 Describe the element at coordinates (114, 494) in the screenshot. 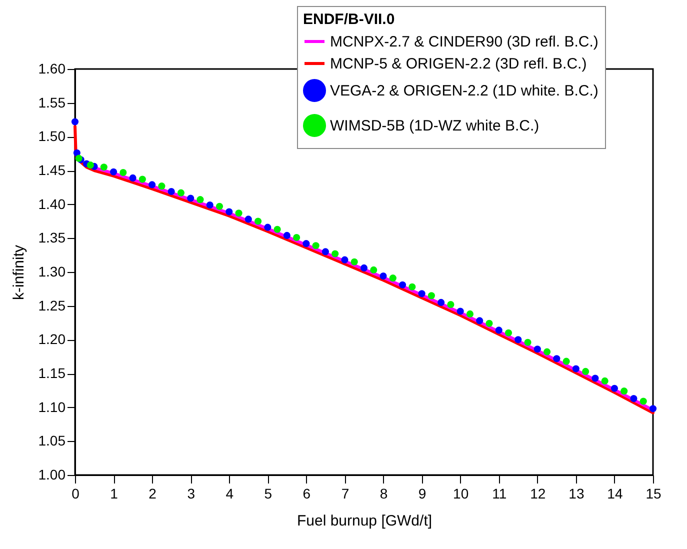

I see `x-tick-label: 1` at that location.